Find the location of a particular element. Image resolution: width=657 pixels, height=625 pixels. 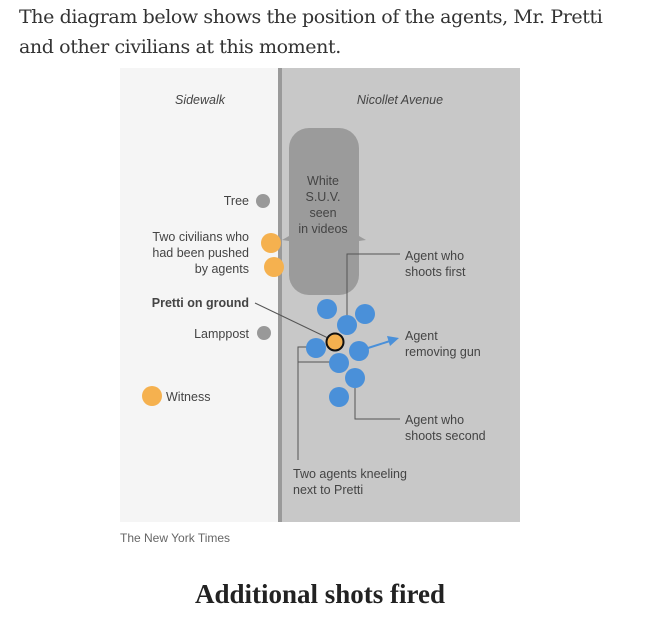

leader-shoots-first is located at coordinates (373, 285).